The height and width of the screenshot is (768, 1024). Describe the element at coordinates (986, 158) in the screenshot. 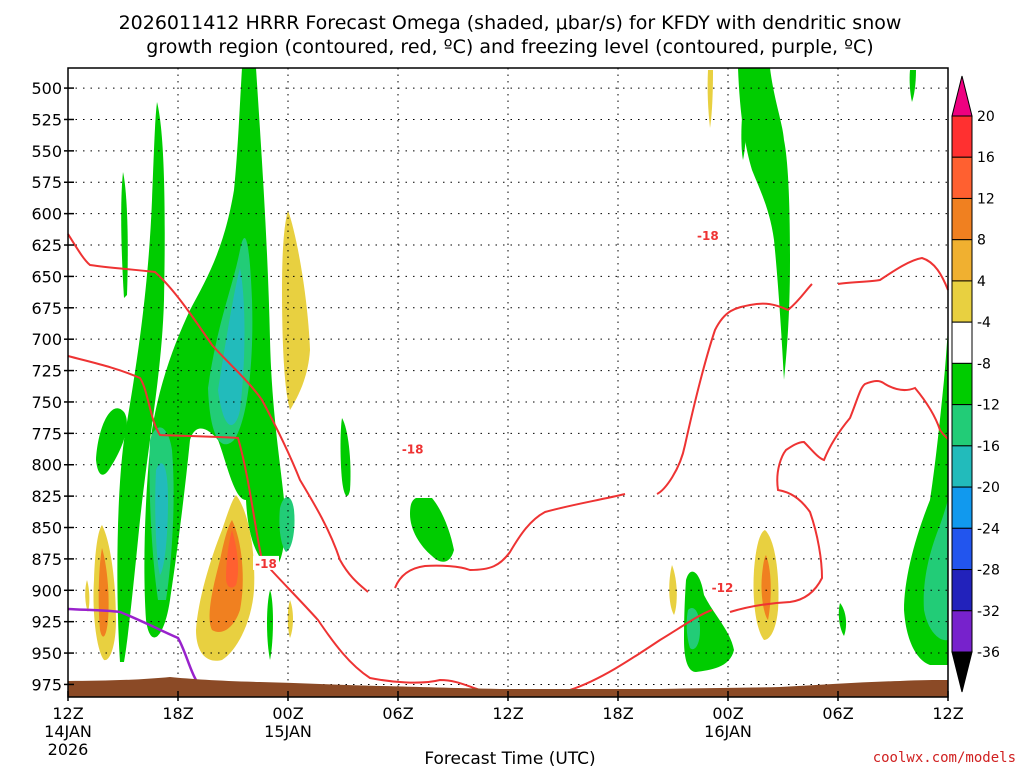

I see `colorbar-tick-label: 16` at that location.